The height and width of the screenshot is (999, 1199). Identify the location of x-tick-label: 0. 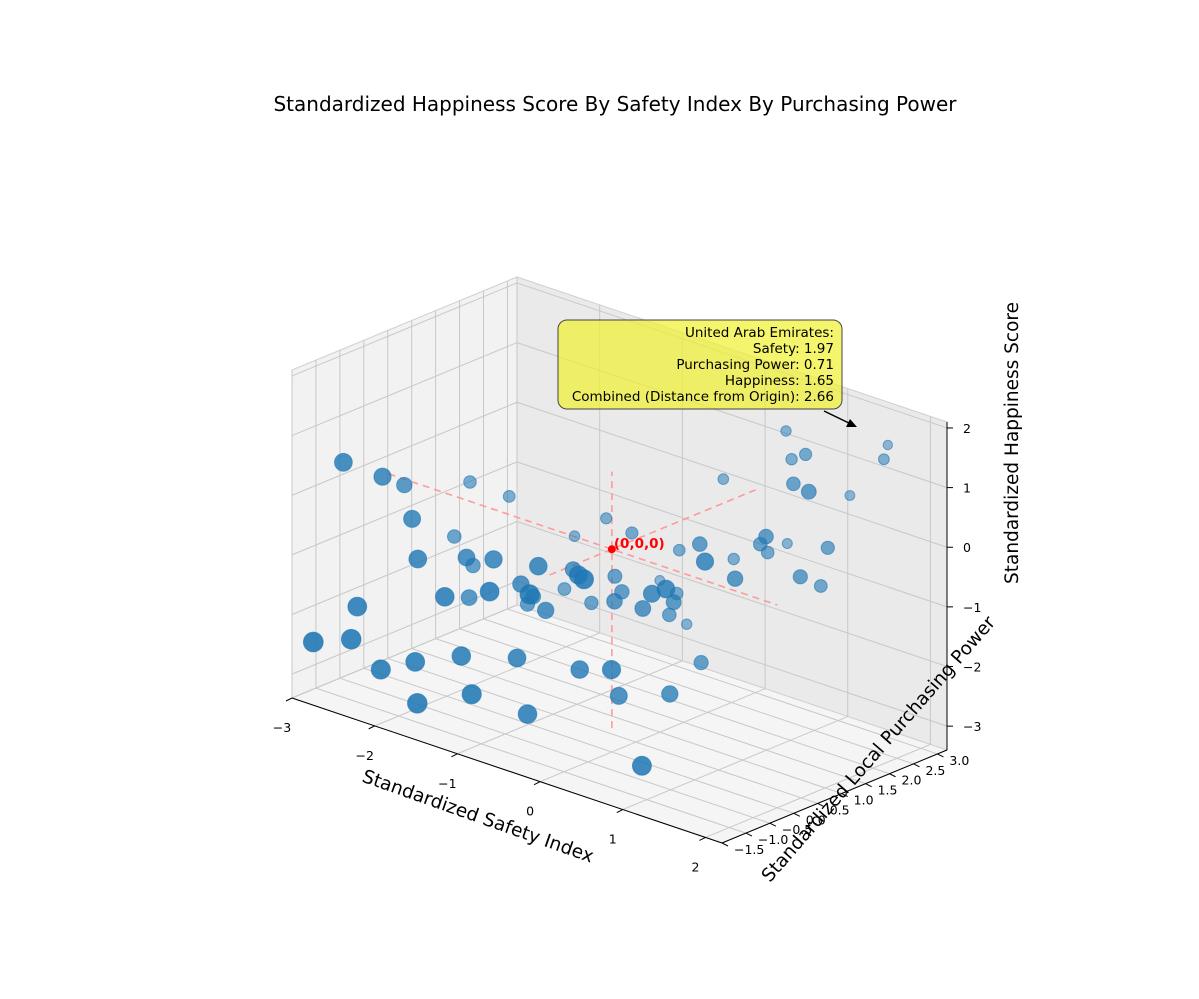
(530, 811).